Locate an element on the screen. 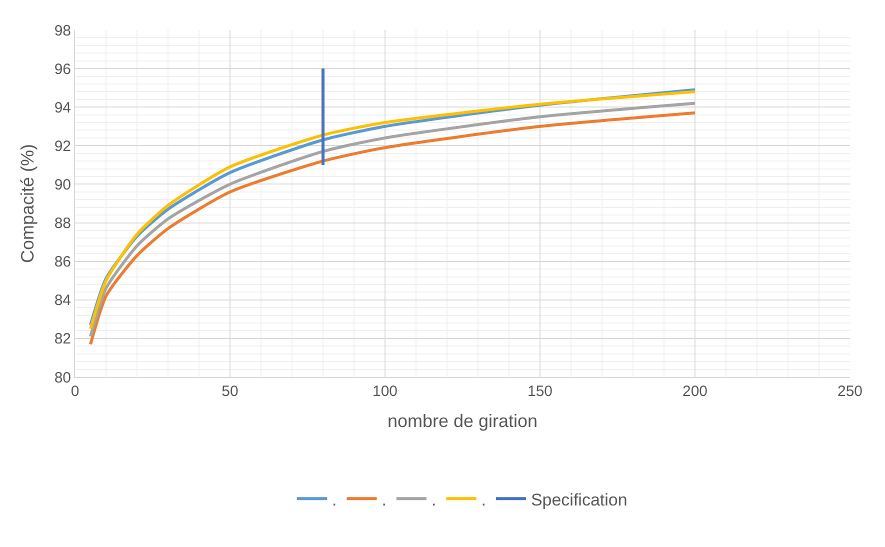  y-tick-label: 80 is located at coordinates (62, 377).